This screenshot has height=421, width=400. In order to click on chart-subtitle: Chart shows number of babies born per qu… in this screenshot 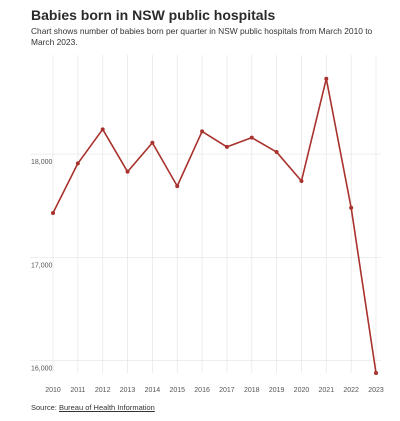, I will do `click(202, 36)`.